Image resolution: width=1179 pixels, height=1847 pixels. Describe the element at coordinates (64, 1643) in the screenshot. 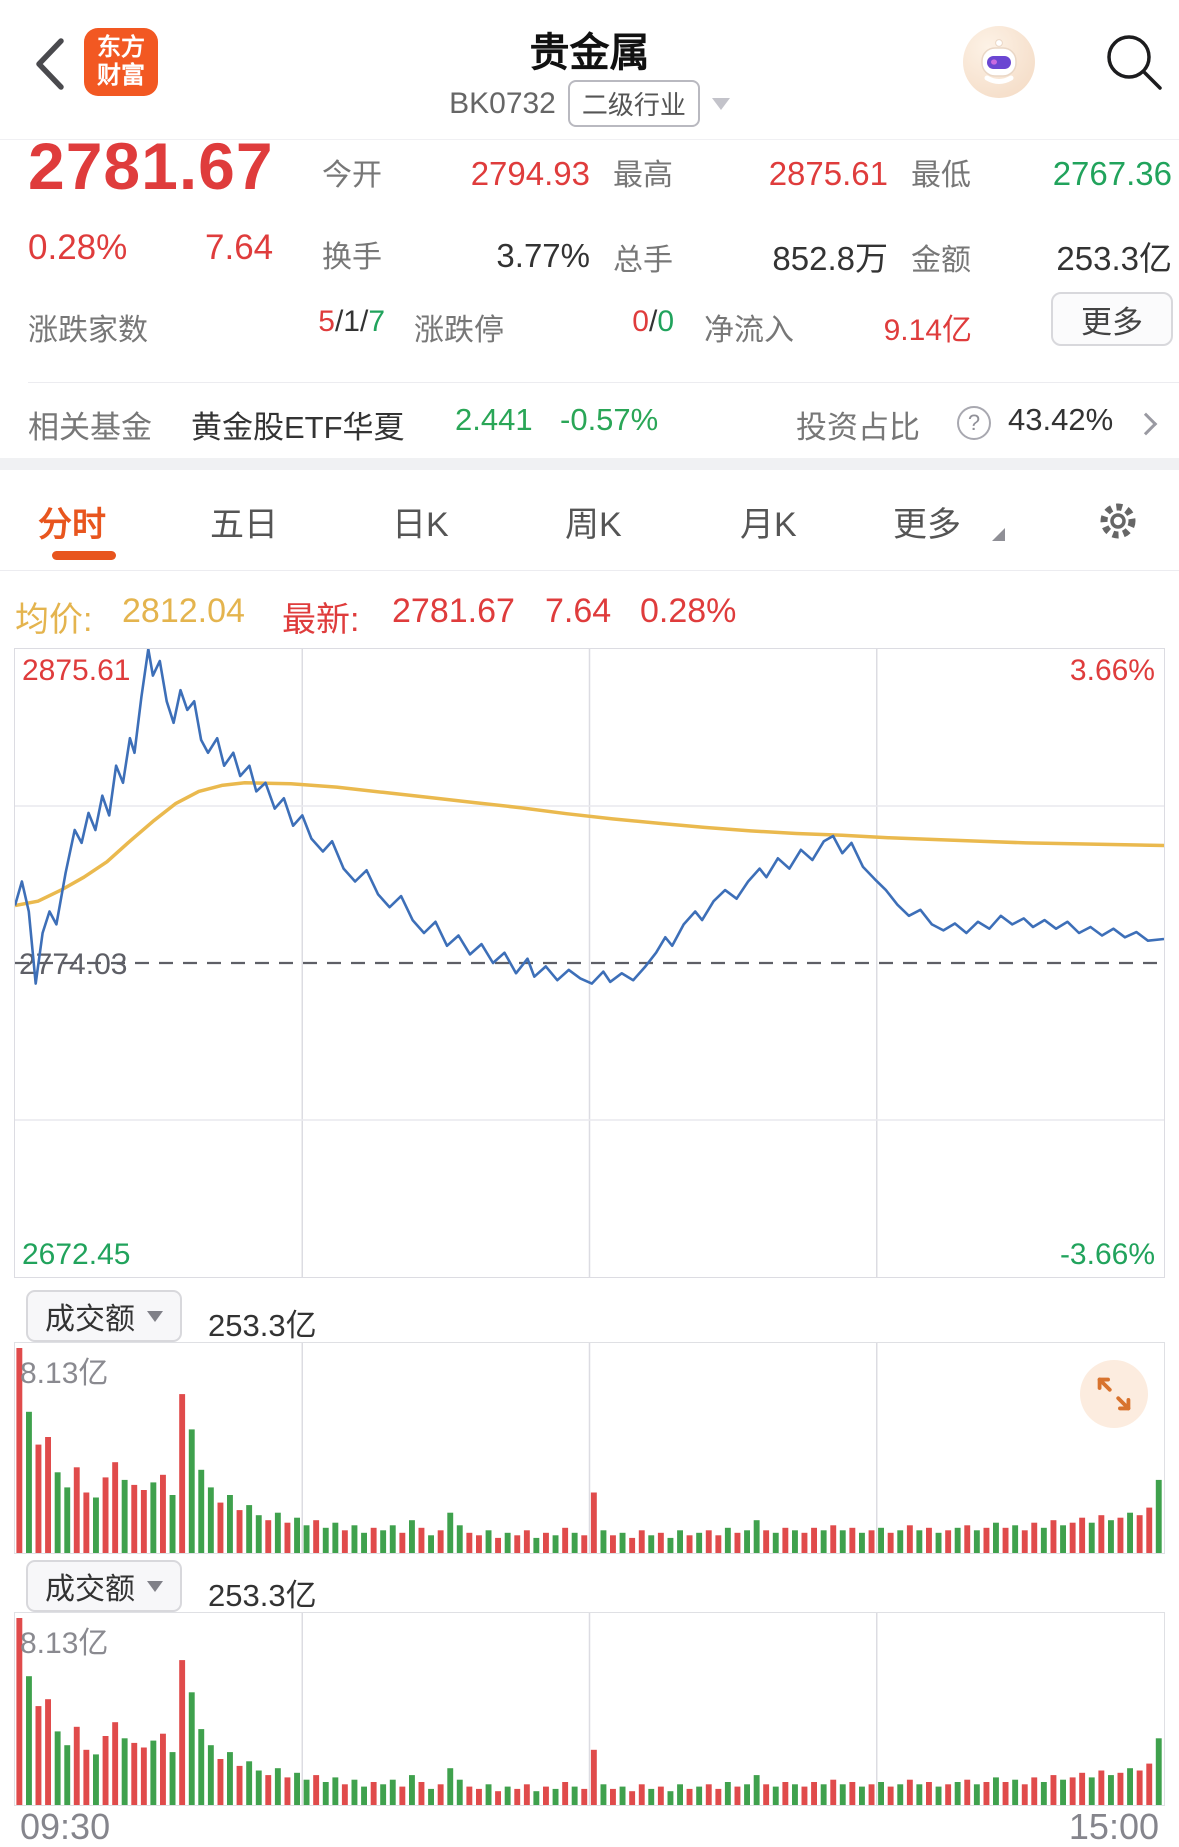

I see `volume-max-label-2: 8.13亿` at that location.